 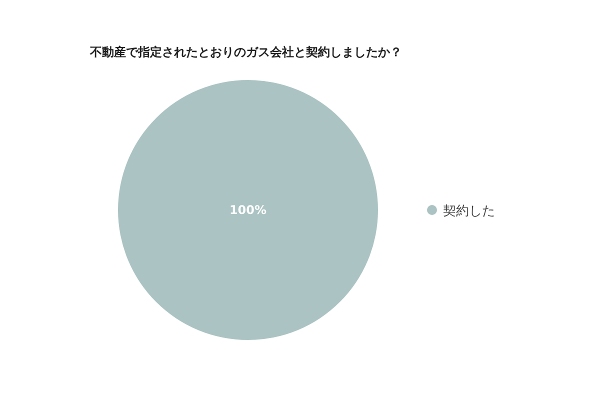 I want to click on chart-title: 不動産で指定されたとおりのガス会社と契約しましたか？, so click(x=245, y=52).